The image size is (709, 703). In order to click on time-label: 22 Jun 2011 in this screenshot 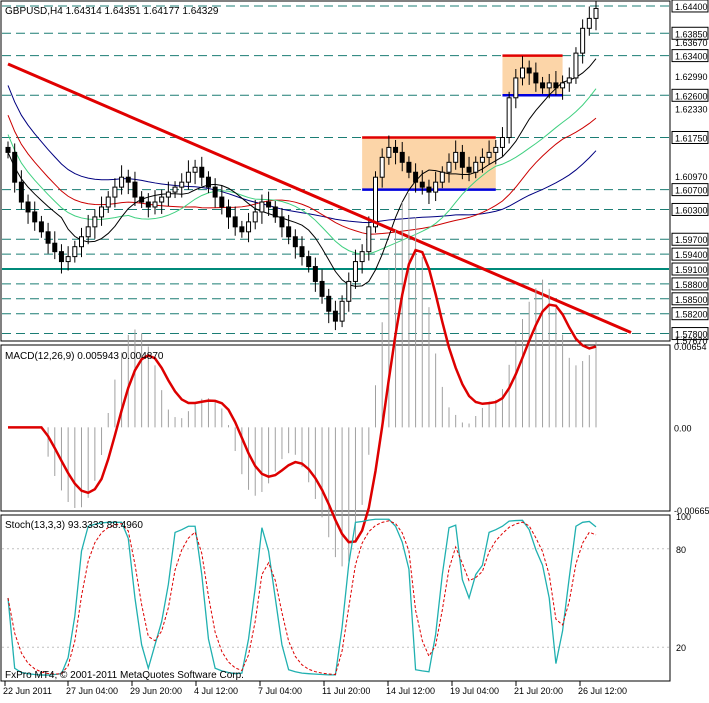, I will do `click(27, 691)`.